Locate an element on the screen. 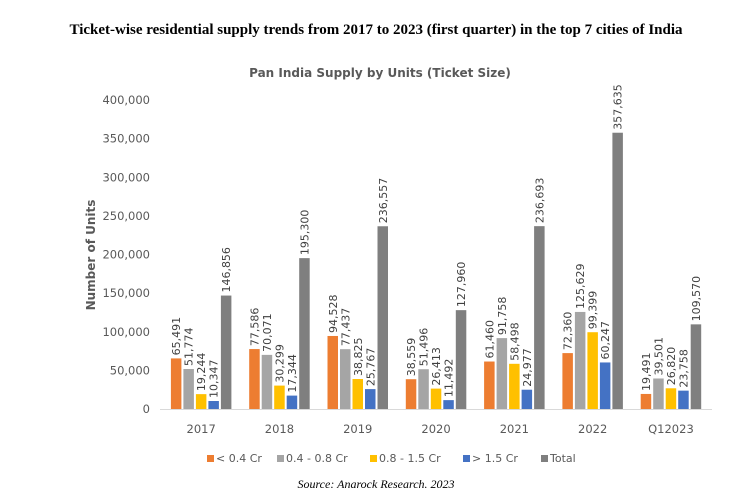  data-label: 70,071 is located at coordinates (267, 332).